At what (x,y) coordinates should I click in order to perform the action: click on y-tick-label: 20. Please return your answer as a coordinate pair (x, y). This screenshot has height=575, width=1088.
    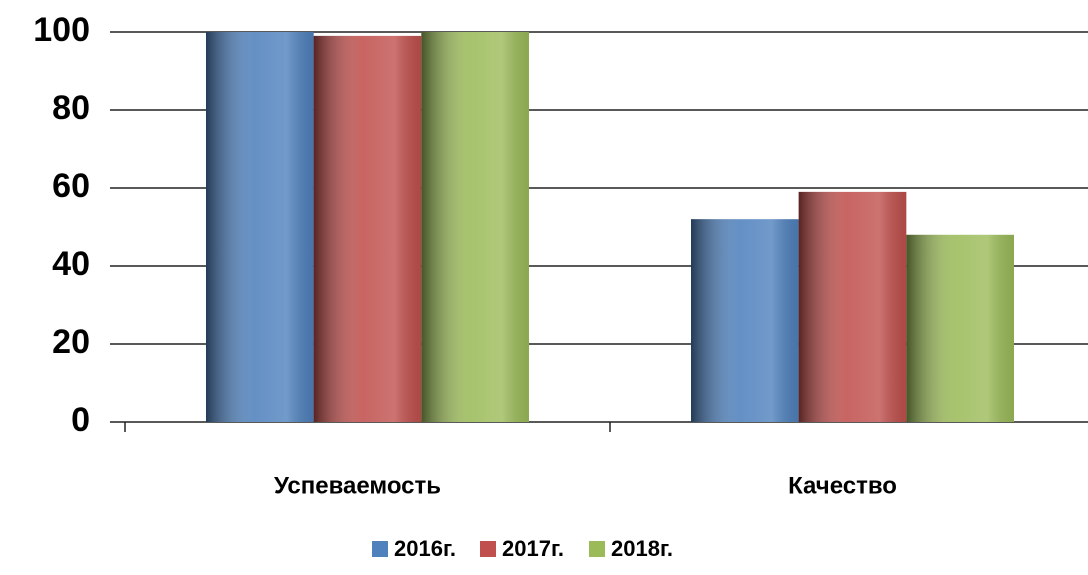
    Looking at the image, I should click on (71, 342).